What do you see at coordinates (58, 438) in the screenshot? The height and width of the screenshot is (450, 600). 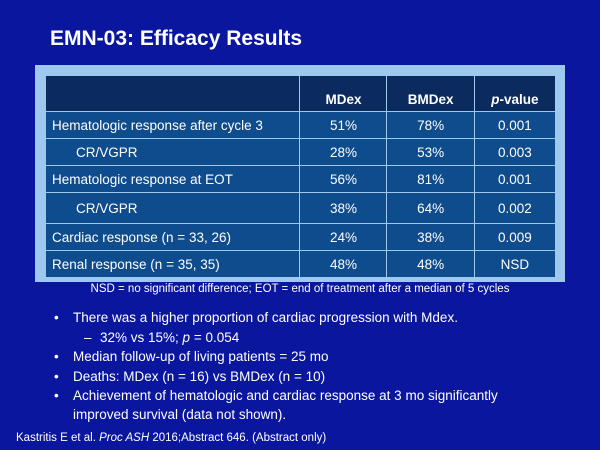 I see `citation-authors: Kastritis E et al.` at bounding box center [58, 438].